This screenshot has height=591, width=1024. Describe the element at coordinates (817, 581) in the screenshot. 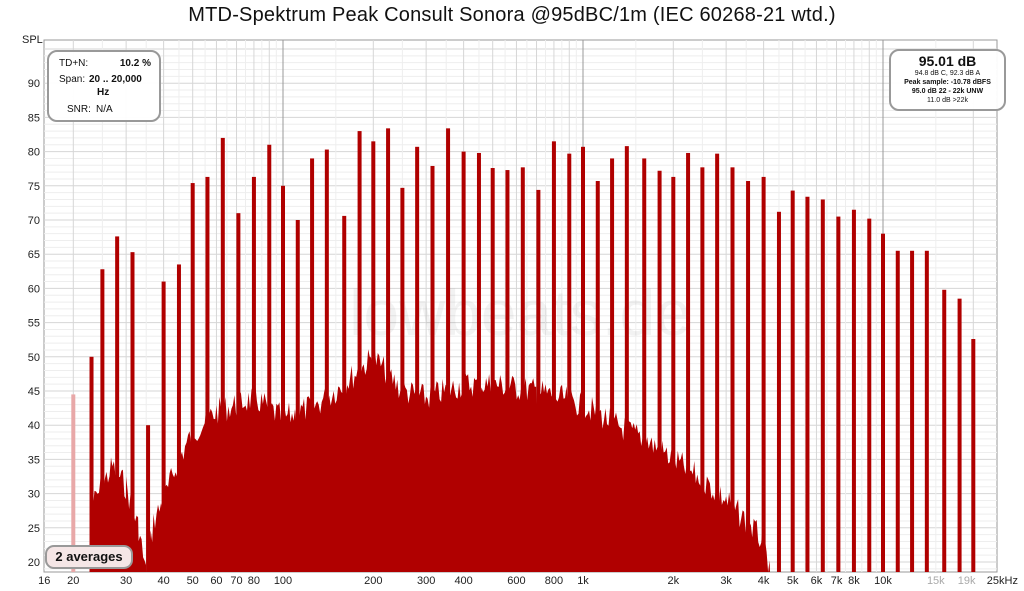

I see `x-tick-label: 6k` at that location.